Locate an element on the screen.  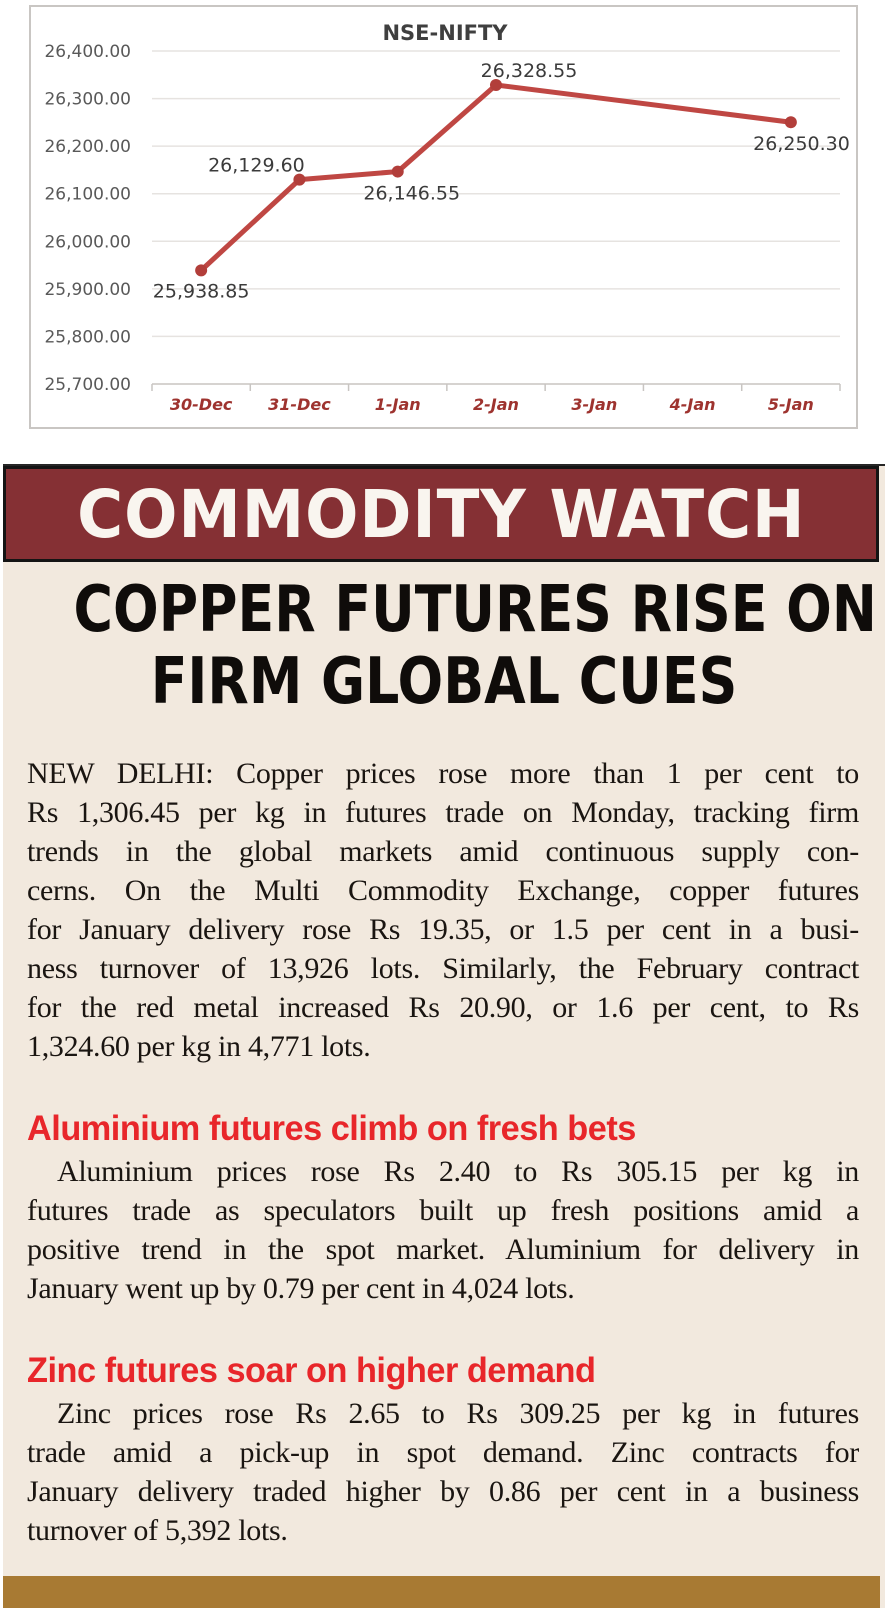
svg-text: 2-Jan is located at coordinates (496, 404).